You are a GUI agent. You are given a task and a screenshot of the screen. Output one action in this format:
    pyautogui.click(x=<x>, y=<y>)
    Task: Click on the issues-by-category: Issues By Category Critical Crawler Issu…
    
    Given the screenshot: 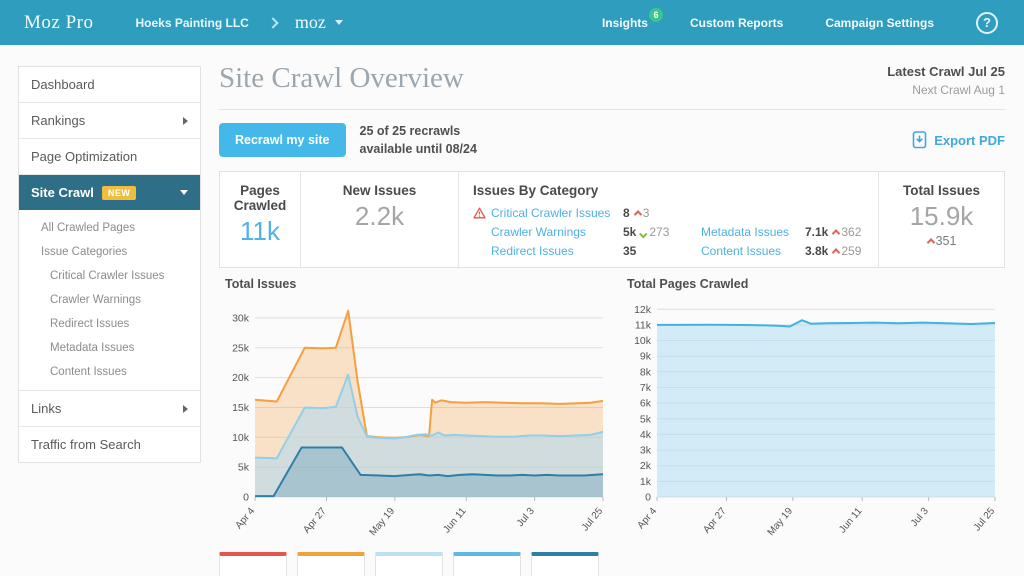 What is the action you would take?
    pyautogui.click(x=668, y=220)
    